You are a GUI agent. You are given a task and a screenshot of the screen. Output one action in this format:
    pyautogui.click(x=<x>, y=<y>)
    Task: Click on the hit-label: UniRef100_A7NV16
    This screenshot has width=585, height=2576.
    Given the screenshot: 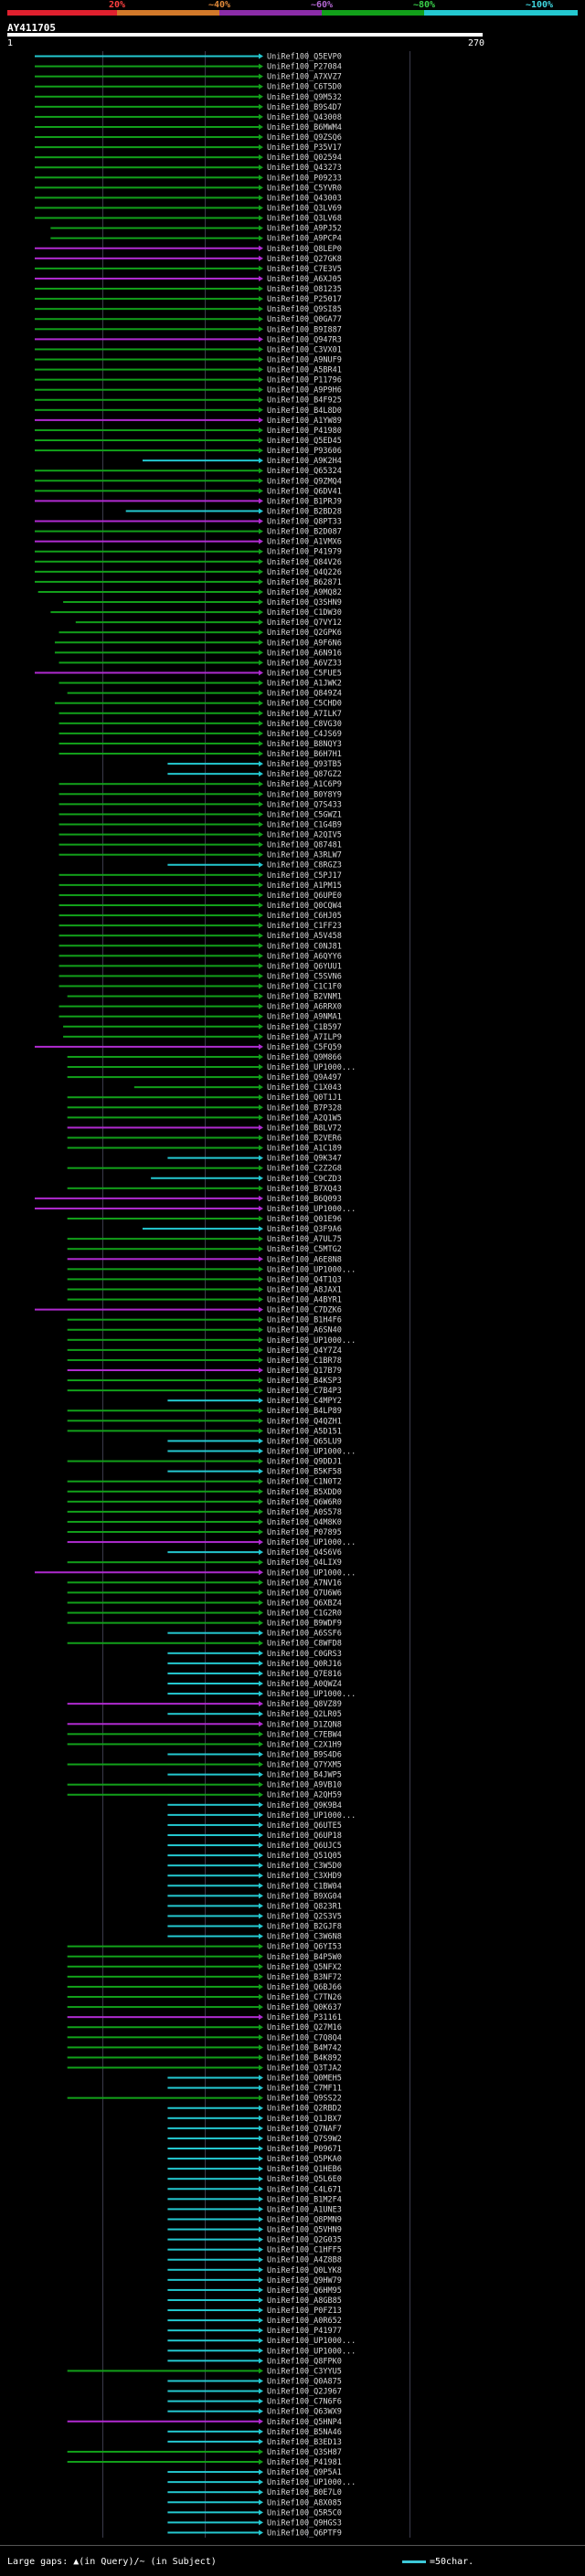 What is the action you would take?
    pyautogui.click(x=304, y=1583)
    